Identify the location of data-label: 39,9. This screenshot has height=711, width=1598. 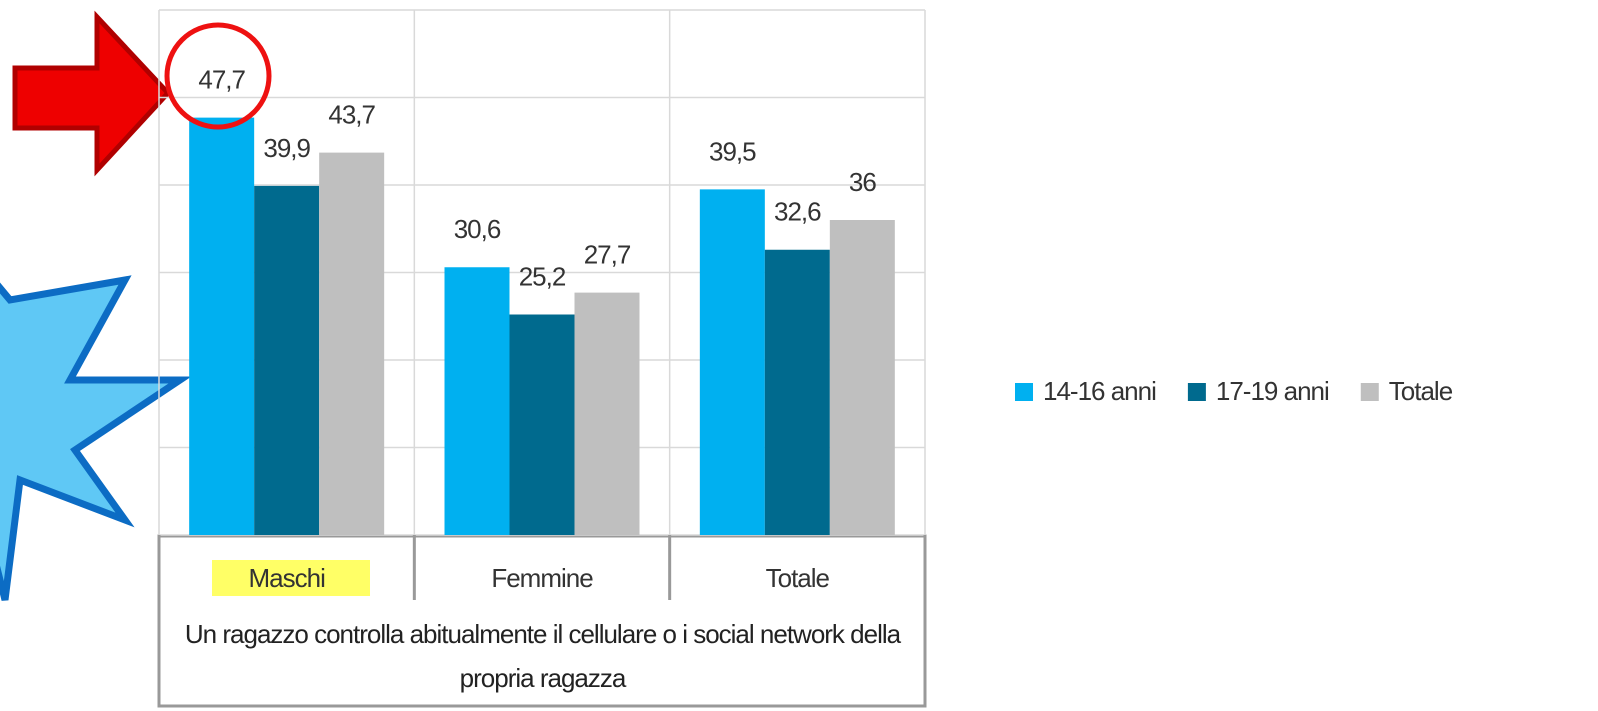
(286, 148).